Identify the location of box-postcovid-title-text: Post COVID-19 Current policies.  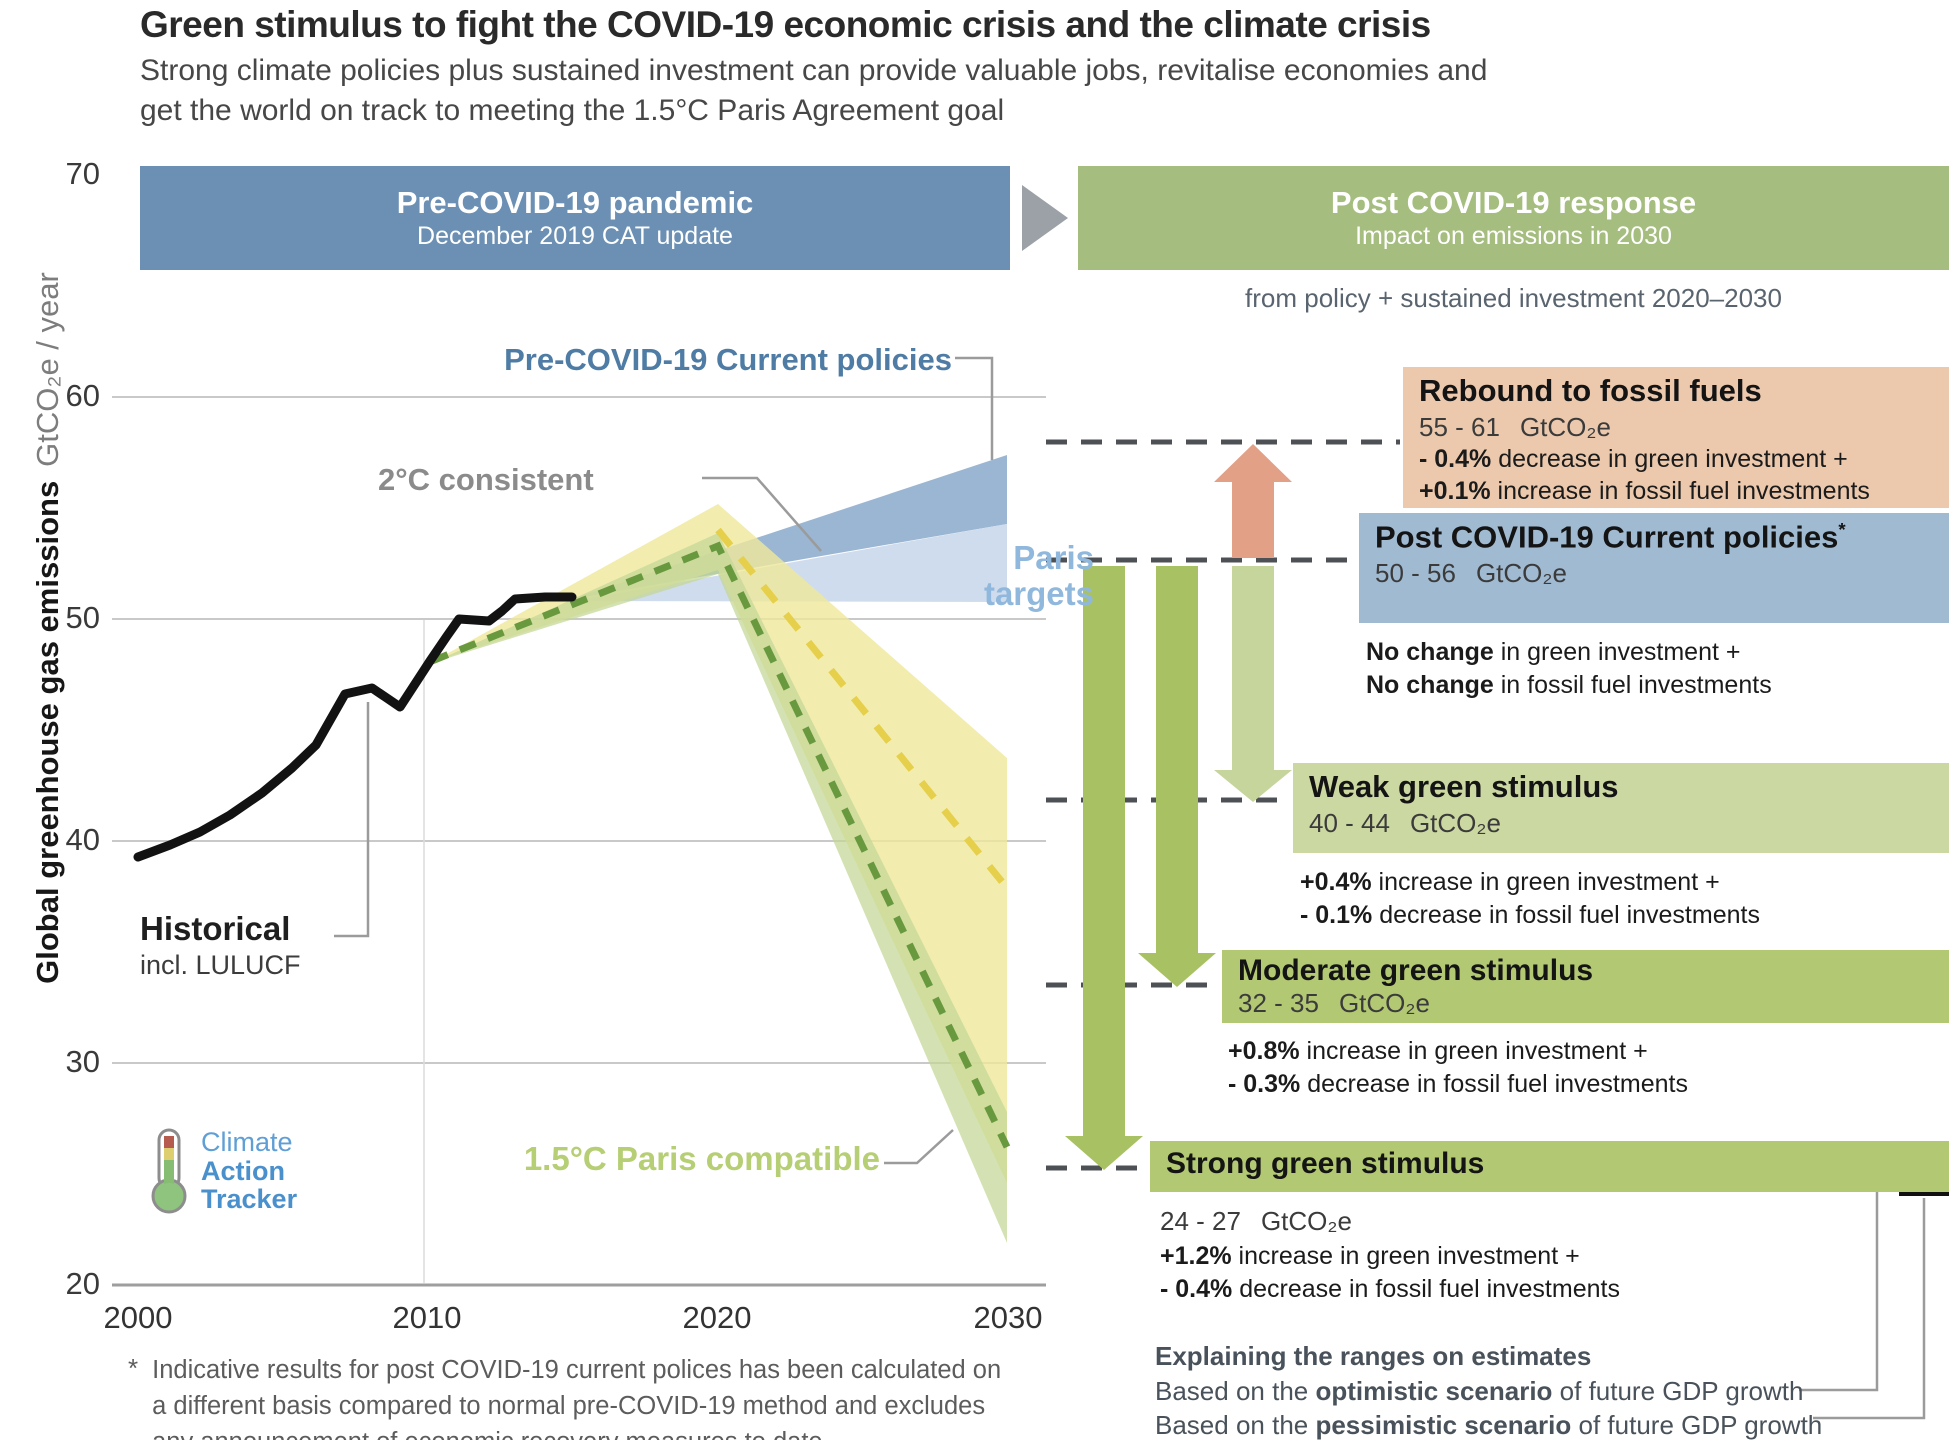
(1607, 537).